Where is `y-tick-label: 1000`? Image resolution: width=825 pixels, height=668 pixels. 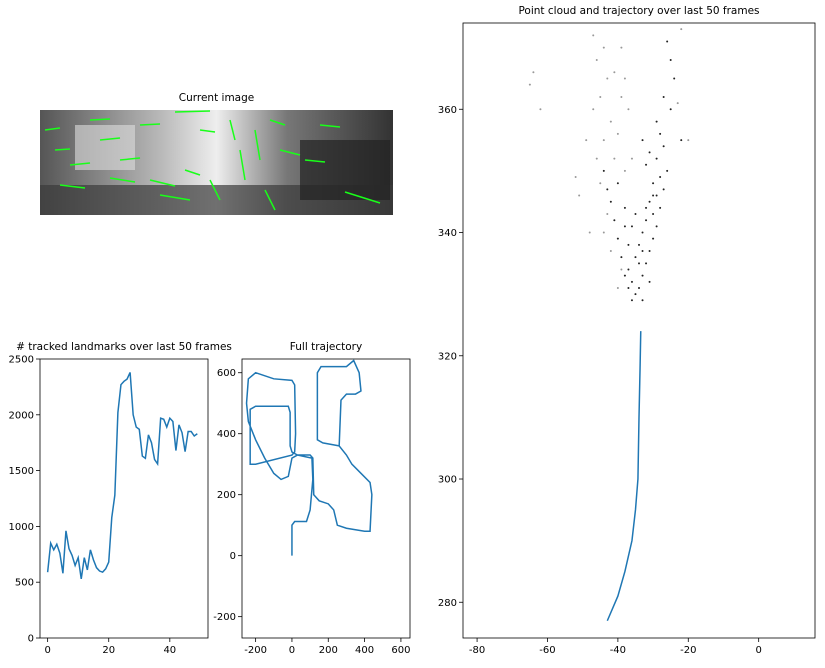 y-tick-label: 1000 is located at coordinates (21, 527).